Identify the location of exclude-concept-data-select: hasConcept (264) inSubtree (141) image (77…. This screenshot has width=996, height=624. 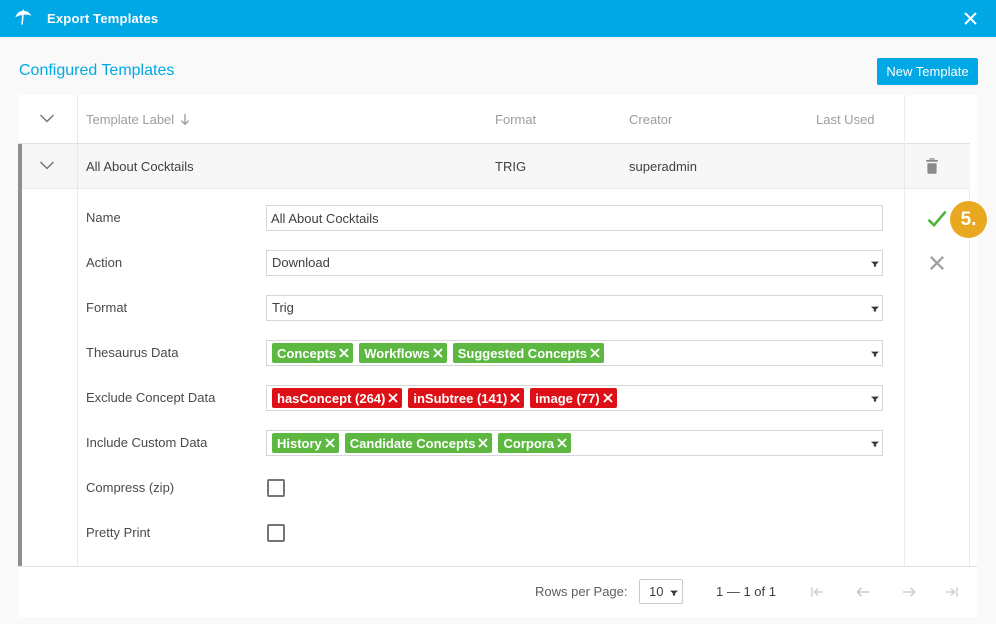
(574, 398).